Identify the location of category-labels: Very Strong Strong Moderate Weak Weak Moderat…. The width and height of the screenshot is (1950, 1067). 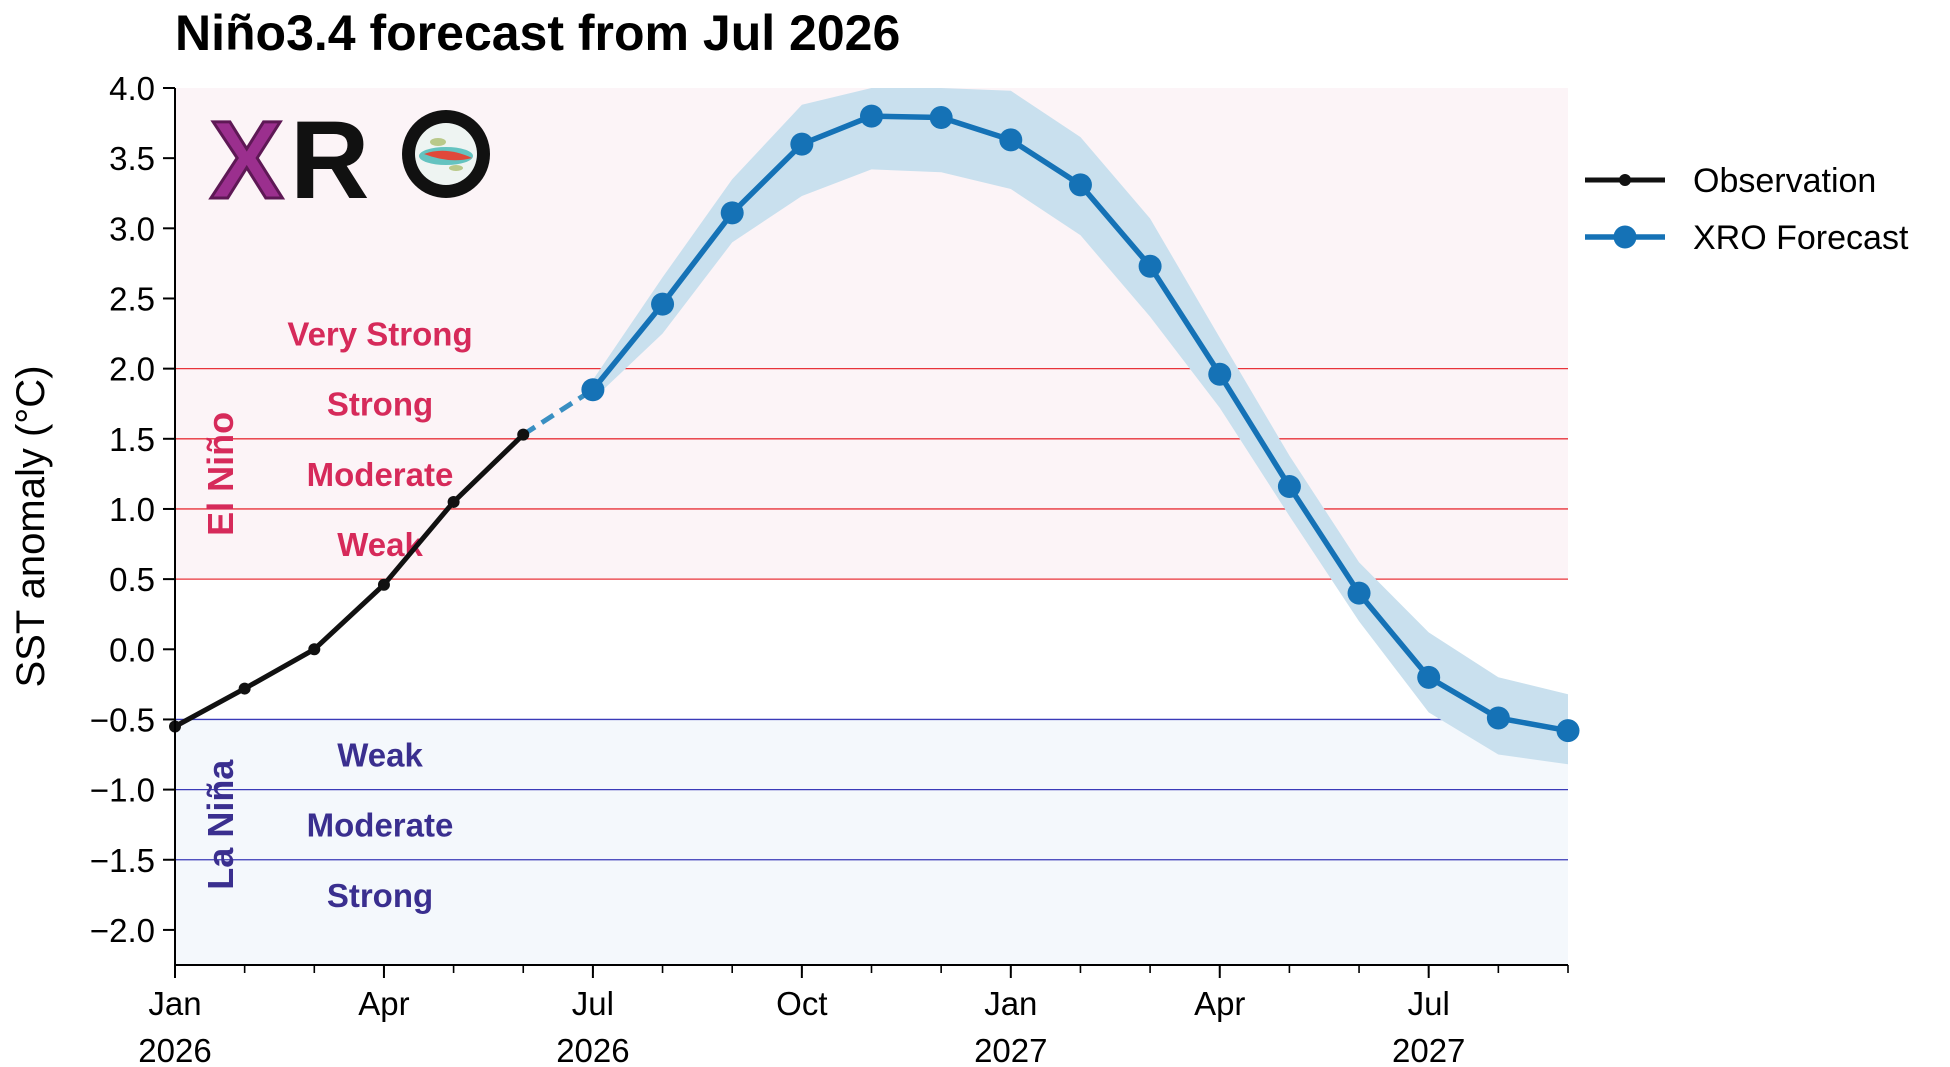
(379, 615).